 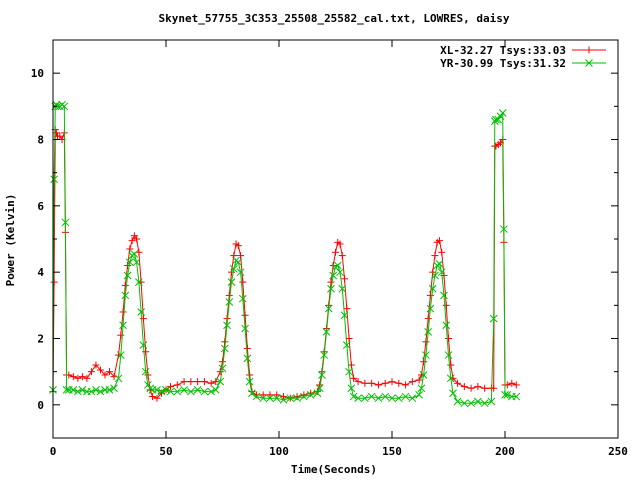 I want to click on x-axis-label: Time(Seconds), so click(x=334, y=469).